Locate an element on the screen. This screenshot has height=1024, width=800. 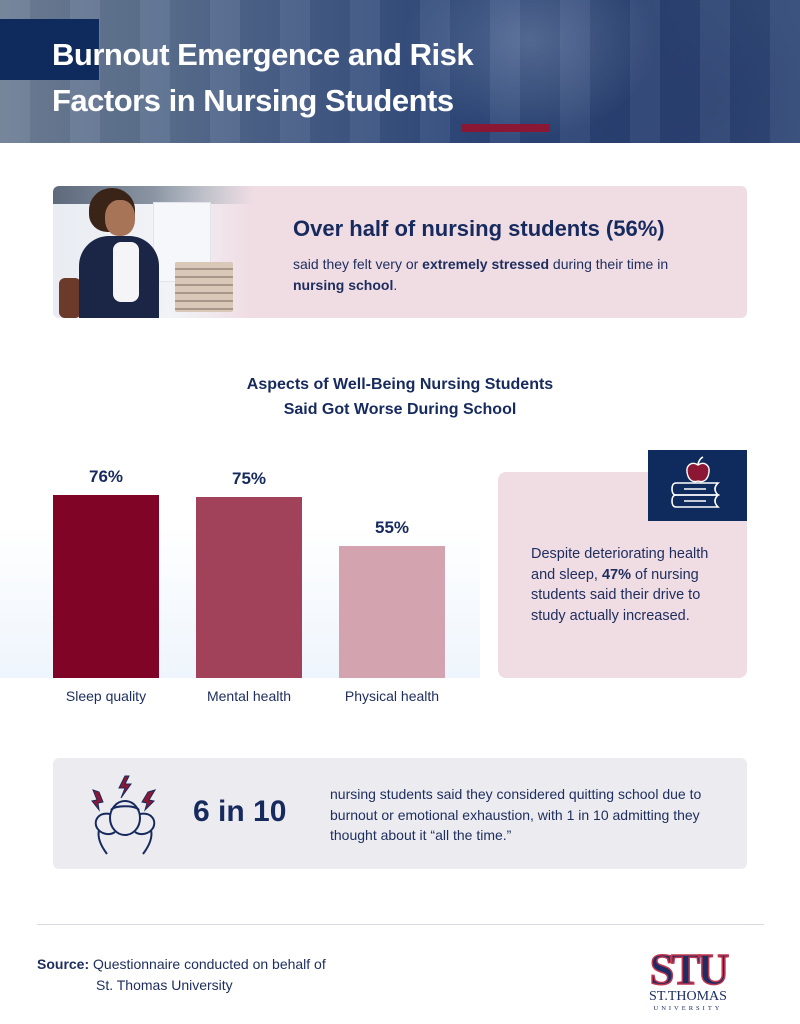
footer-divider is located at coordinates (400, 924).